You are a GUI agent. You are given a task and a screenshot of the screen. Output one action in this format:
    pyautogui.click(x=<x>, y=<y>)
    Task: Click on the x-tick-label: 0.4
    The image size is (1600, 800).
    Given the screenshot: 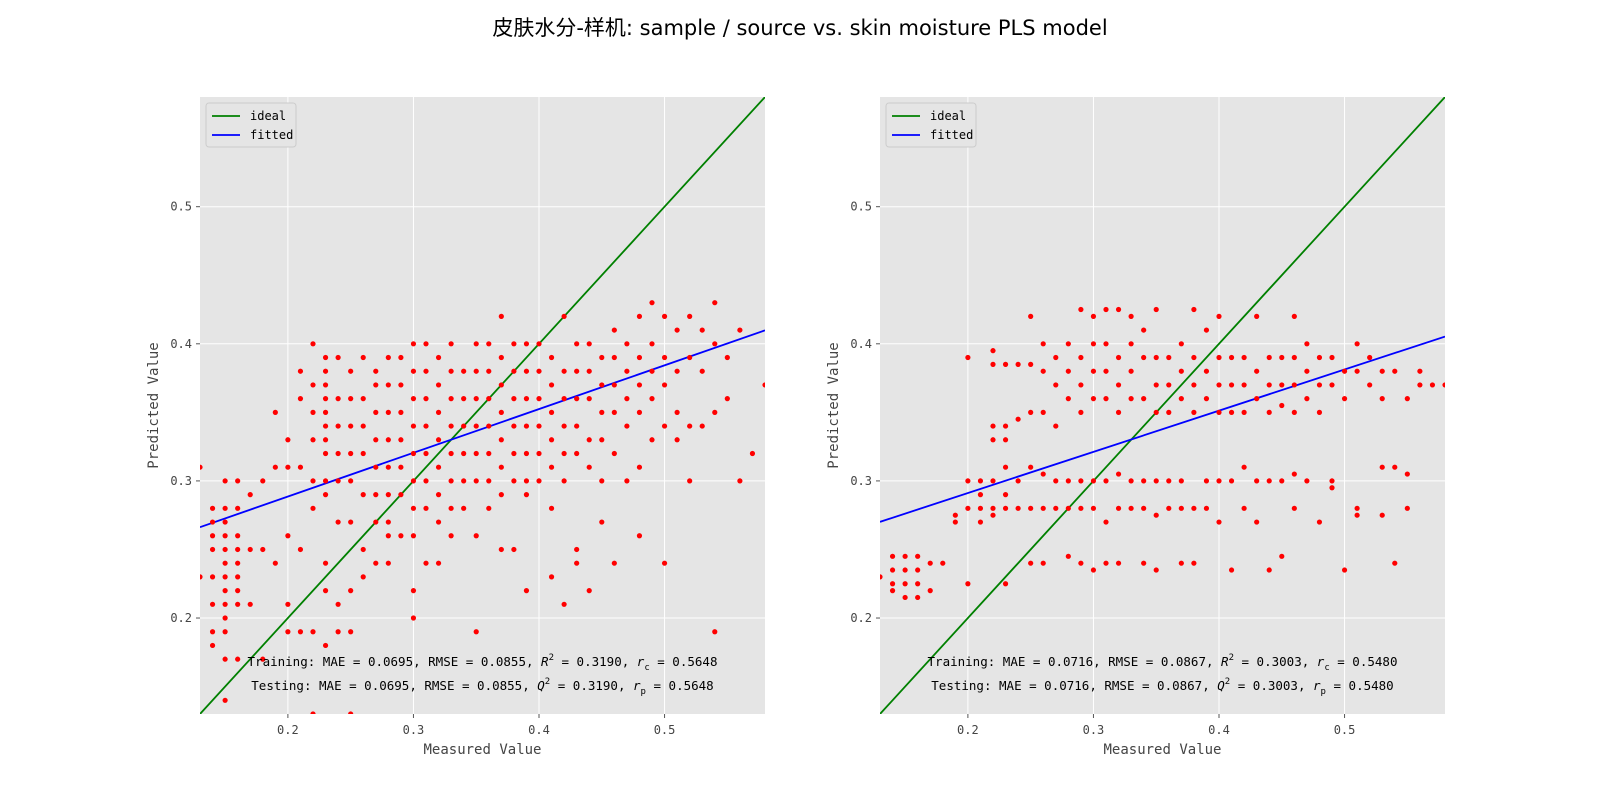 What is the action you would take?
    pyautogui.click(x=539, y=730)
    